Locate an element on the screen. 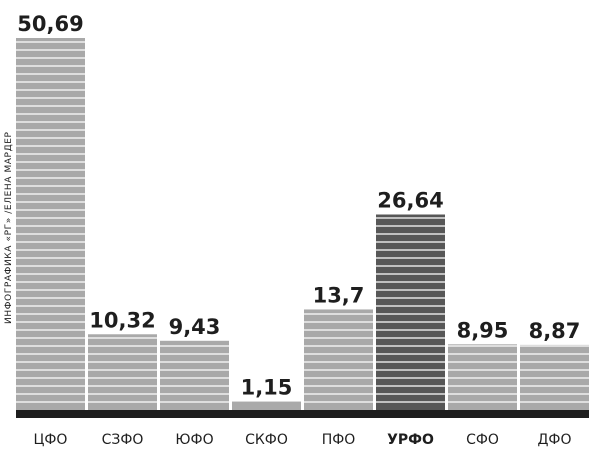 This screenshot has height=455, width=590. value-label: 26,64 is located at coordinates (410, 200).